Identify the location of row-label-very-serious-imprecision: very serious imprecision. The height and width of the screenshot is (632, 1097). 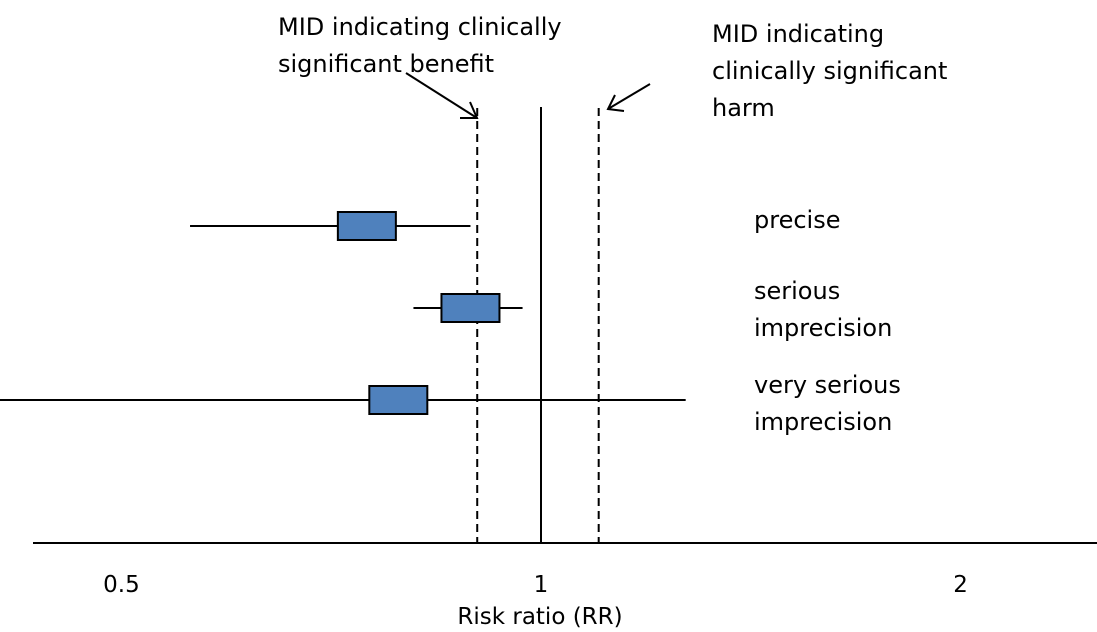
(831, 403).